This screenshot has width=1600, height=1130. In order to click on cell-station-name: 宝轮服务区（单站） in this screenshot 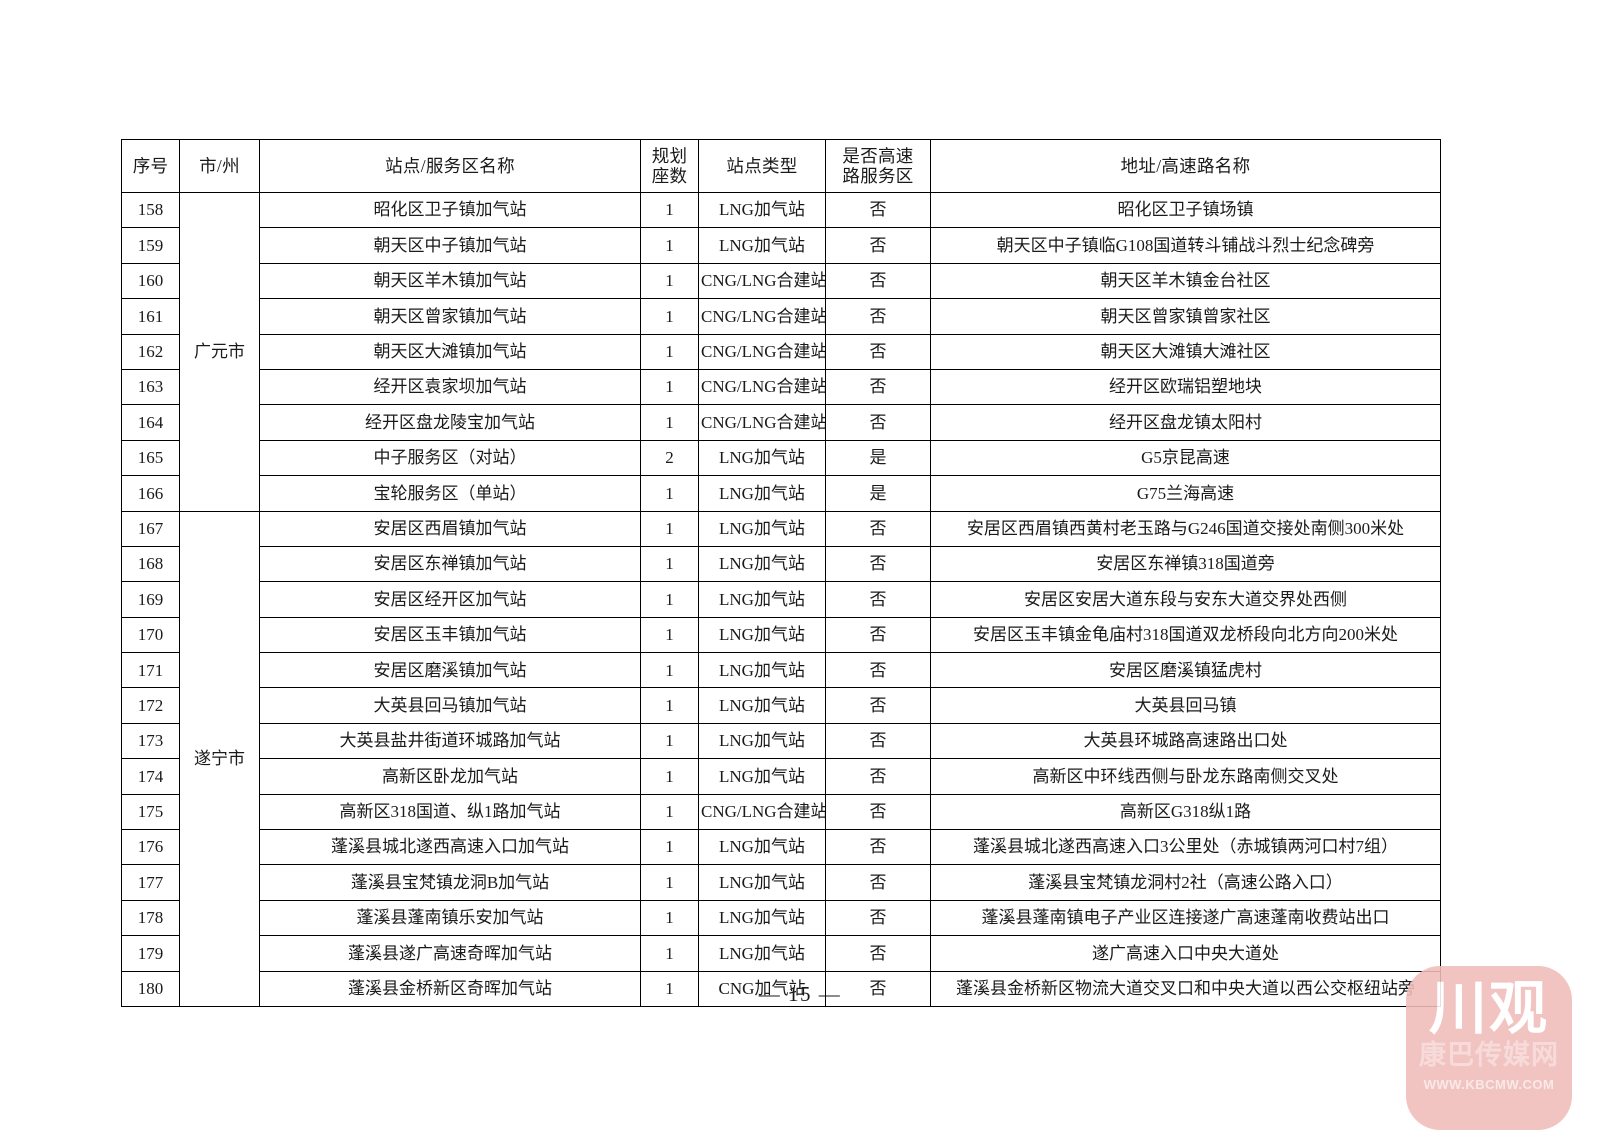, I will do `click(450, 493)`.